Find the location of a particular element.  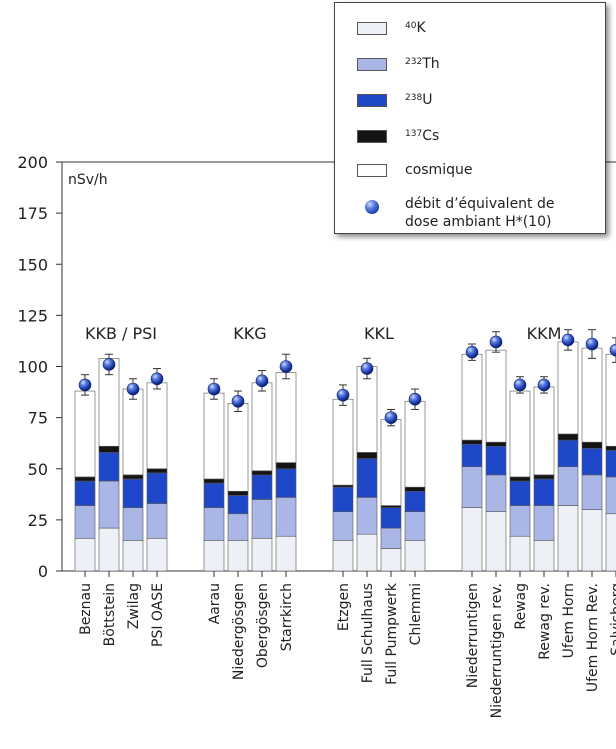

x-tick-label: PSI OASE is located at coordinates (158, 615).